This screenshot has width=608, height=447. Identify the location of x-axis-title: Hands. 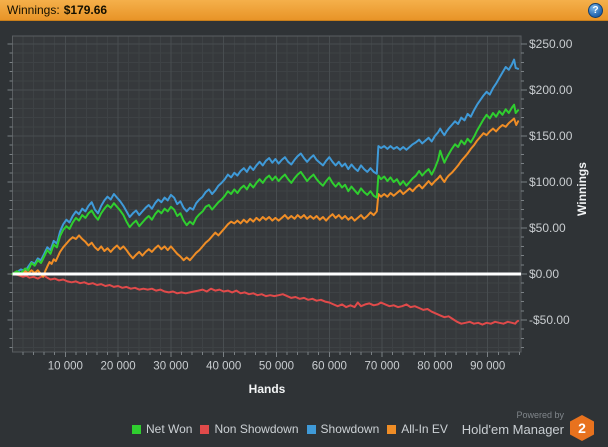
(267, 389).